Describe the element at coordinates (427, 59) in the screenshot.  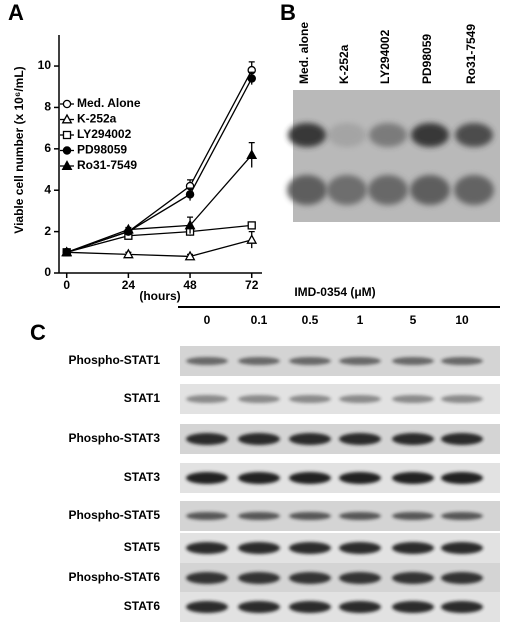
I see `lane-label: PD98059` at that location.